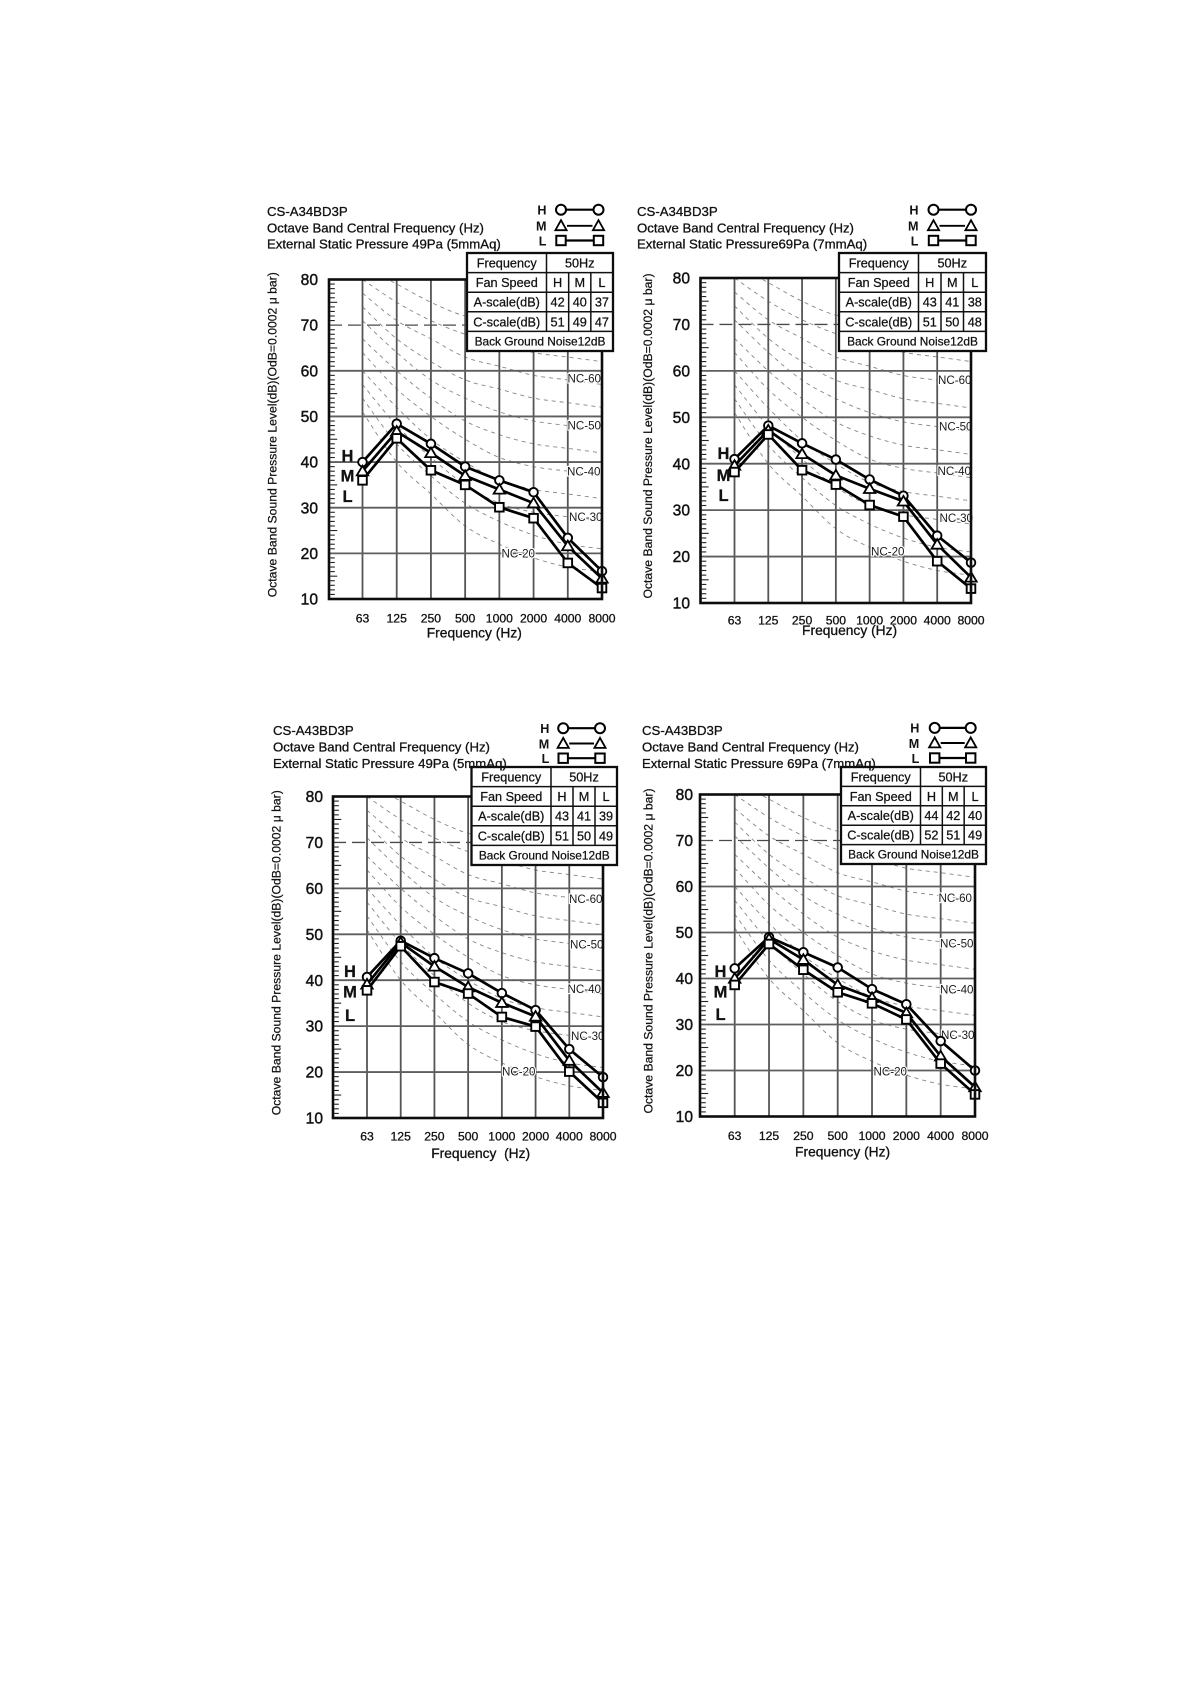 The height and width of the screenshot is (1684, 1190). What do you see at coordinates (602, 322) in the screenshot?
I see `svg-text: 47` at bounding box center [602, 322].